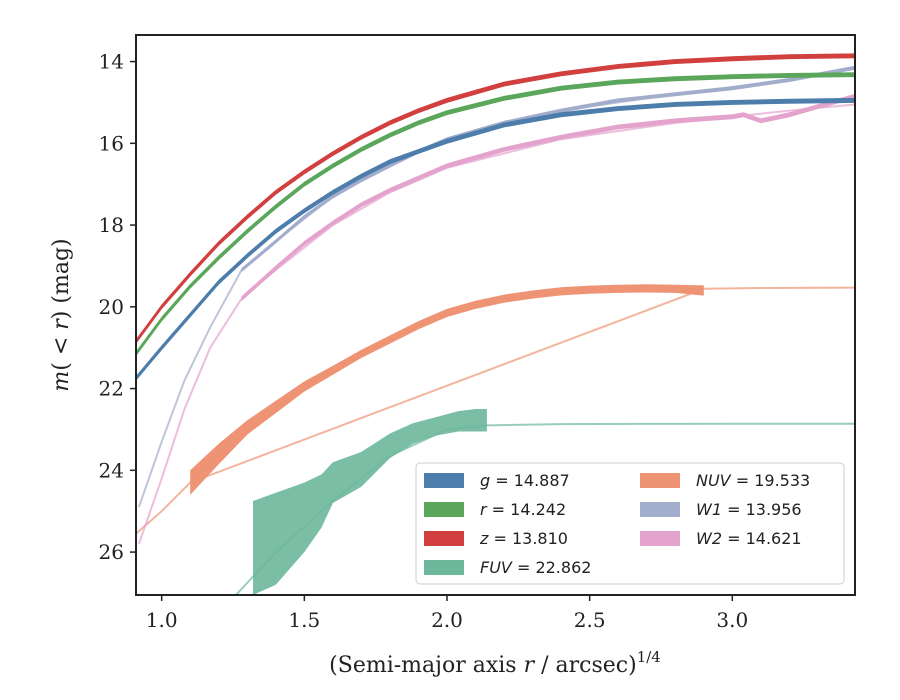 The width and height of the screenshot is (900, 700). I want to click on x-tick-label: 2.5, so click(590, 620).